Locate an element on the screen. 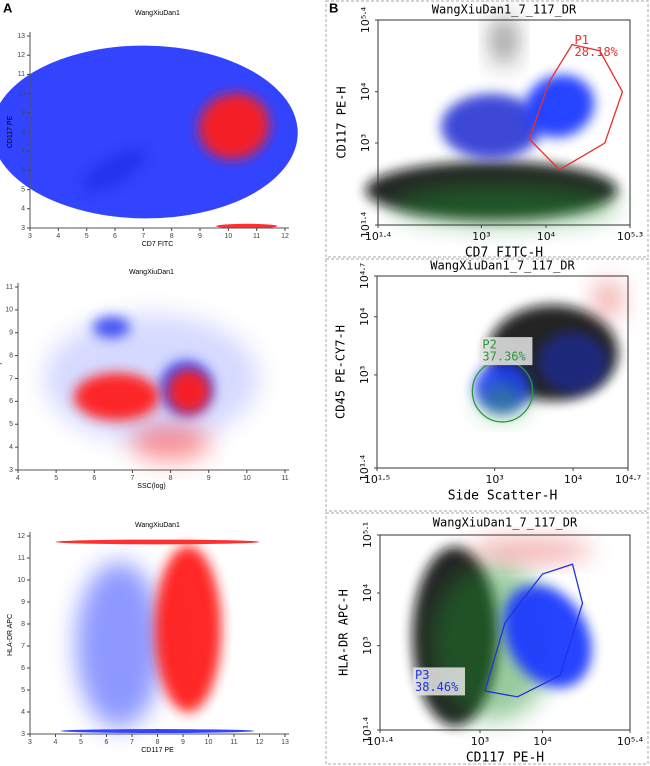  y-axis-label: CD117 PE is located at coordinates (10, 131).